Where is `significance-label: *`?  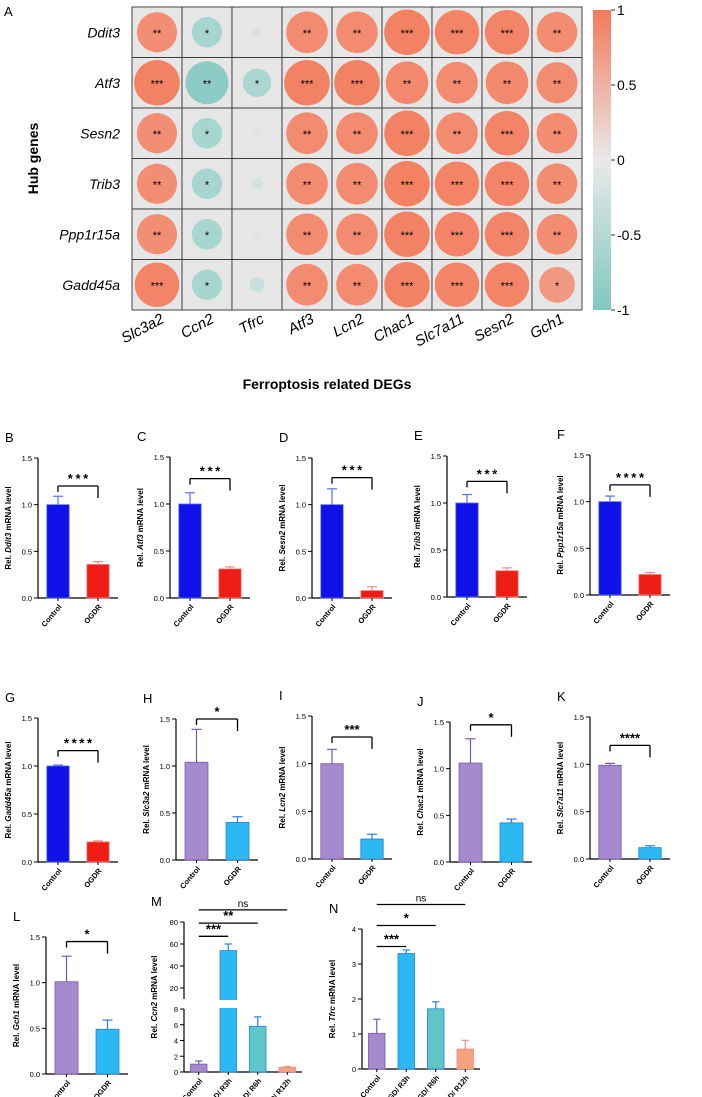 significance-label: * is located at coordinates (407, 918).